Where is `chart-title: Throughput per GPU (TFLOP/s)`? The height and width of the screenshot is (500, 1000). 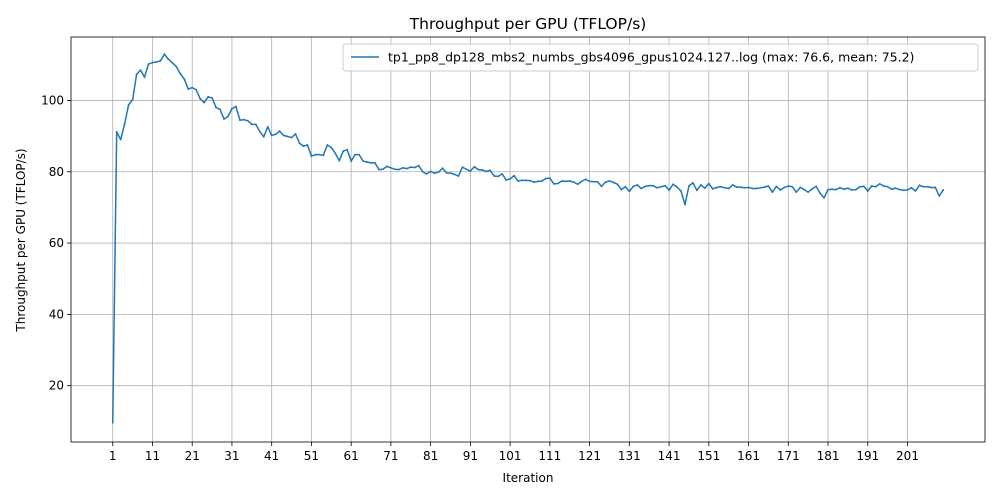
chart-title: Throughput per GPU (TFLOP/s) is located at coordinates (528, 24).